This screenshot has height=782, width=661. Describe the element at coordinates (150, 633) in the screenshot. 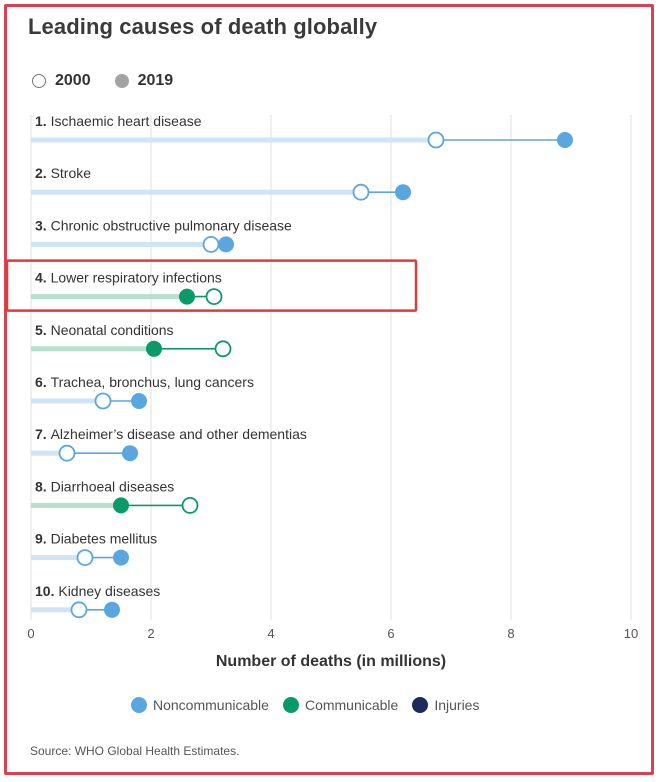

I see `x-tick-label: 2` at that location.